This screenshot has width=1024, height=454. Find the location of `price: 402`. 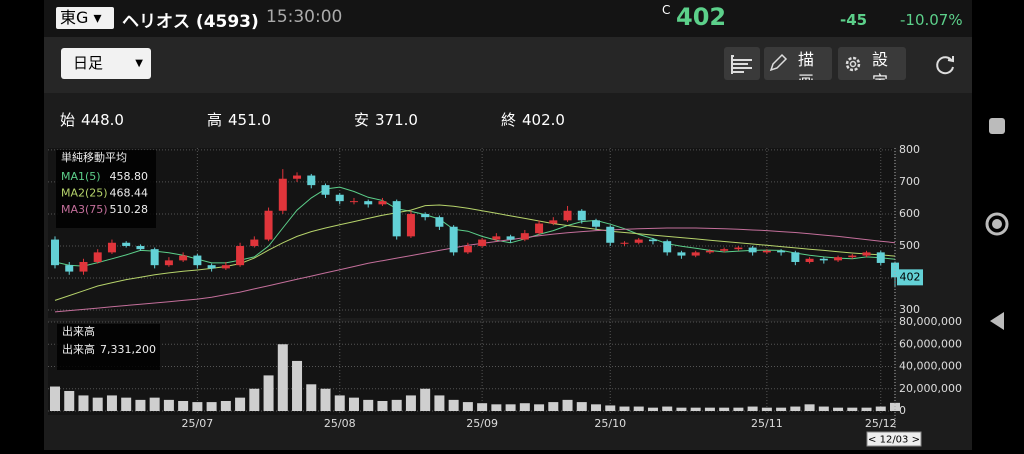

price: 402 is located at coordinates (701, 17).